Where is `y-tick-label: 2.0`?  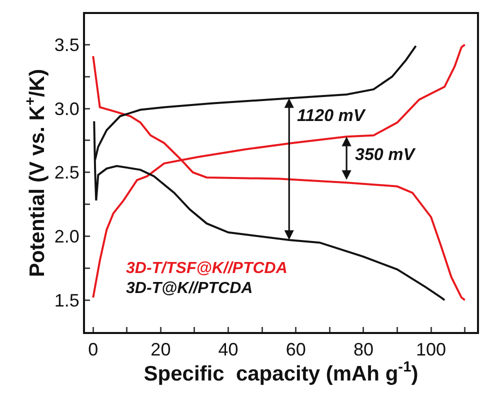
y-tick-label: 2.0 is located at coordinates (67, 236).